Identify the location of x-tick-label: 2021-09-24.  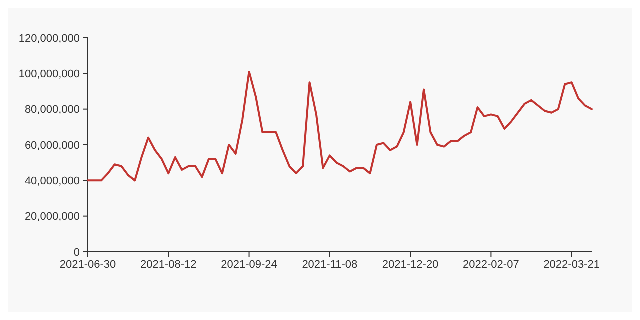
(249, 265).